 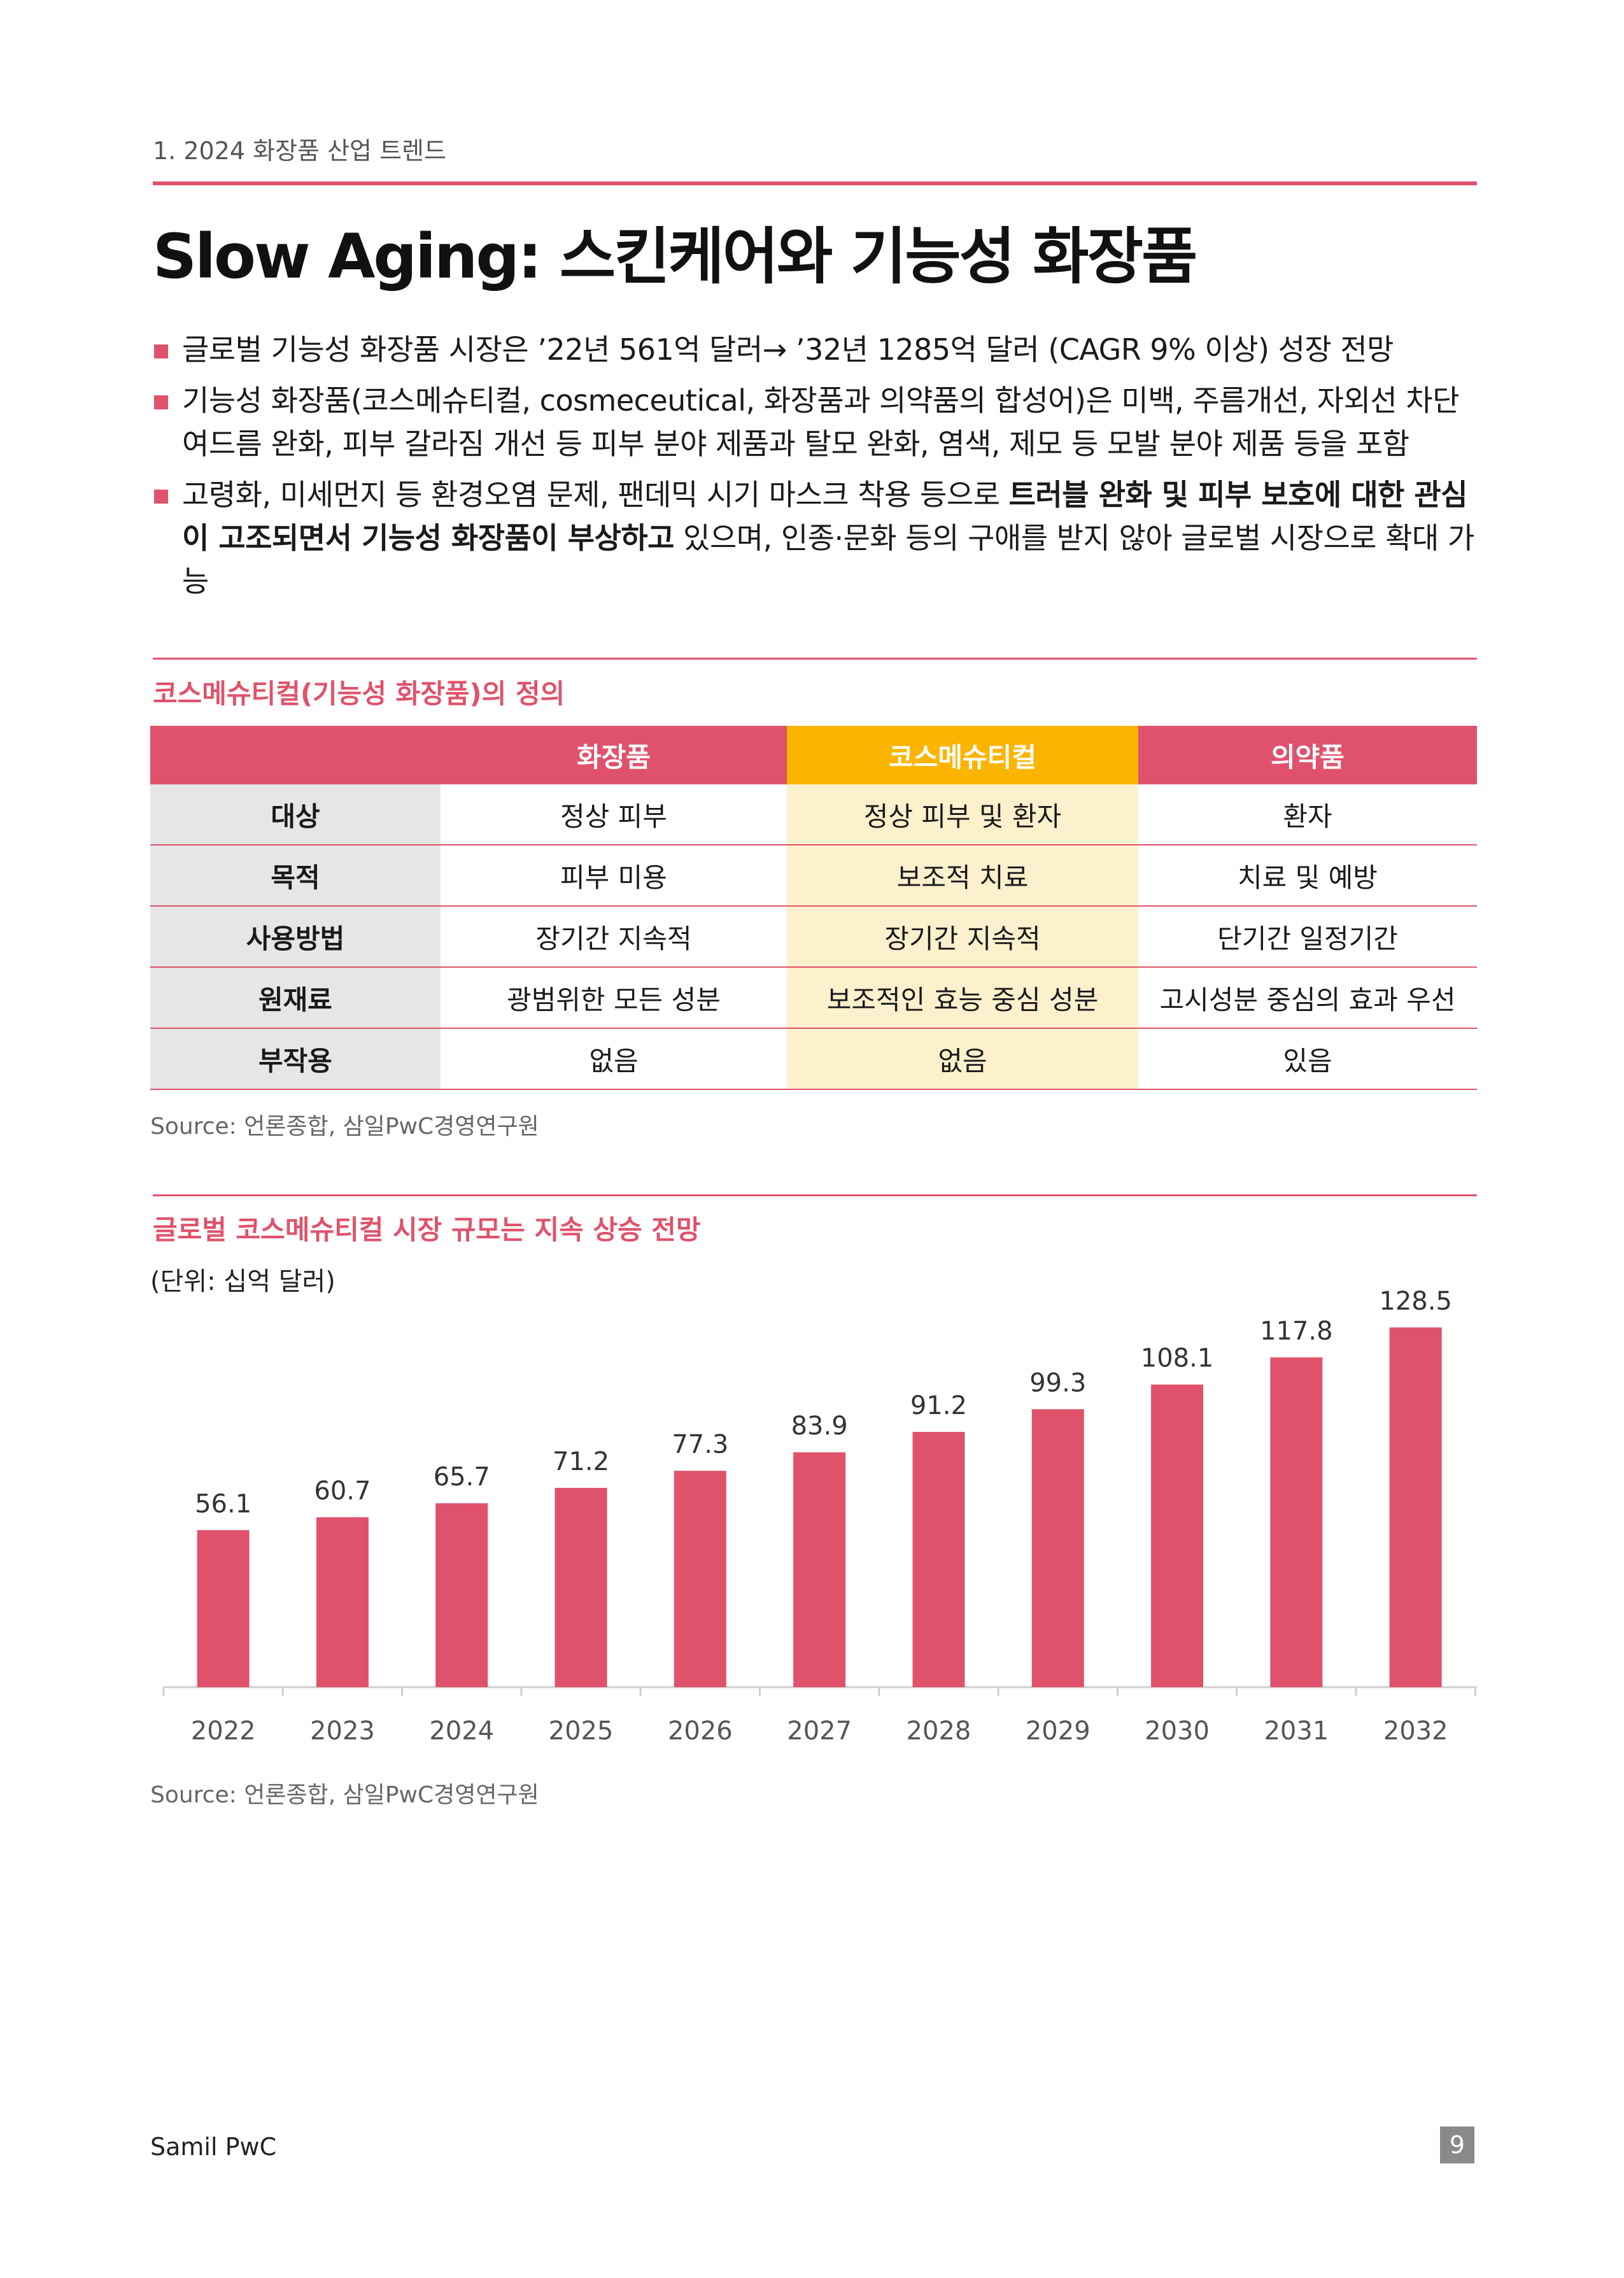 What do you see at coordinates (815, 183) in the screenshot?
I see `header-rule` at bounding box center [815, 183].